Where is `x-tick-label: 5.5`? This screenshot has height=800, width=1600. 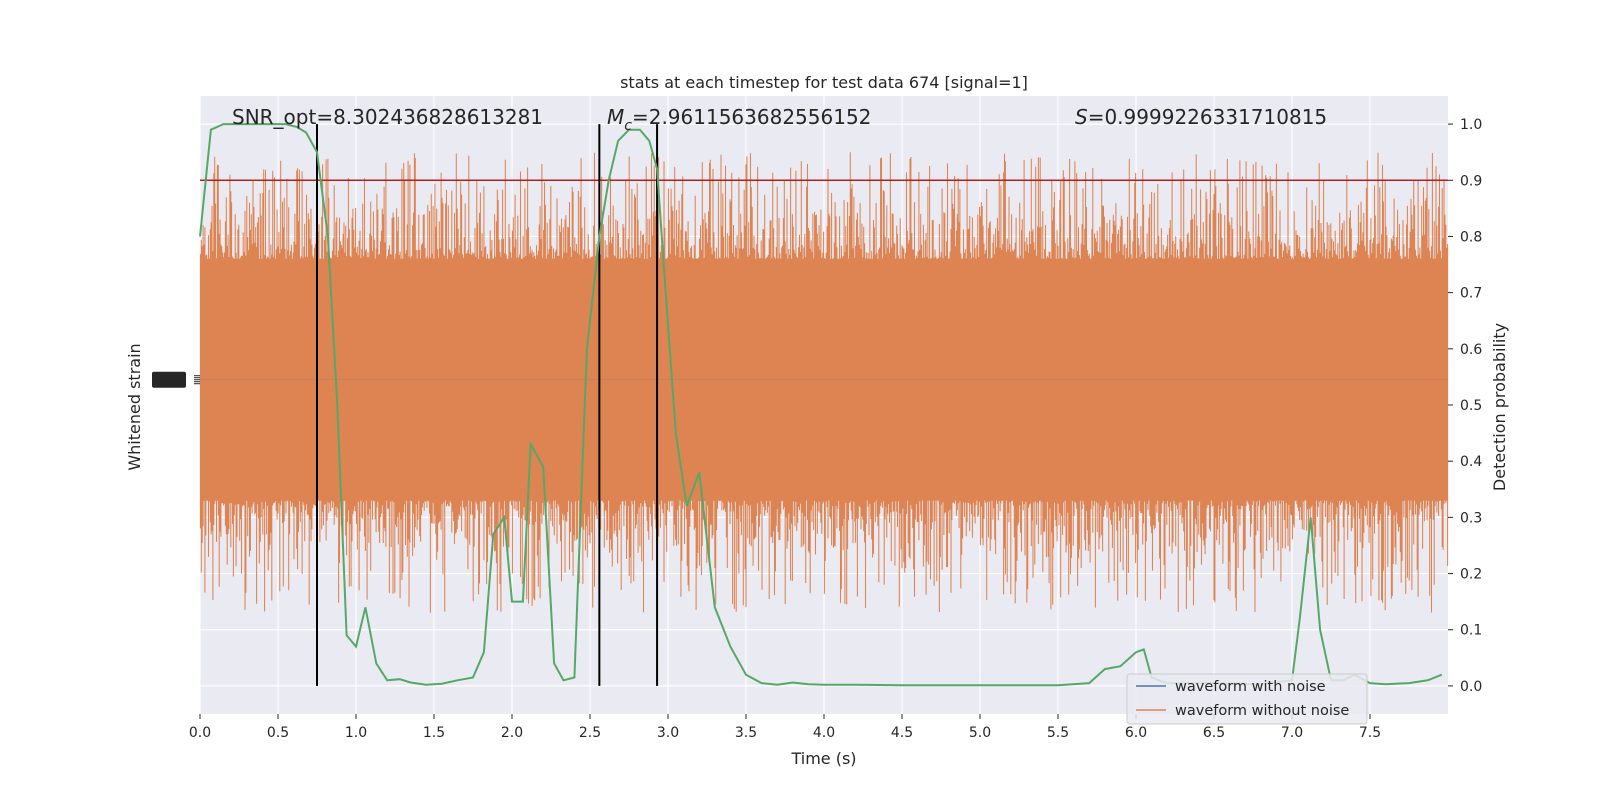 x-tick-label: 5.5 is located at coordinates (1058, 733).